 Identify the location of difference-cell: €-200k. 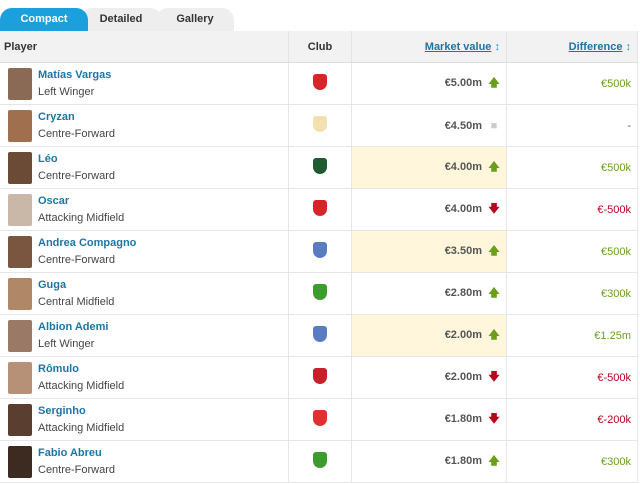
(572, 419).